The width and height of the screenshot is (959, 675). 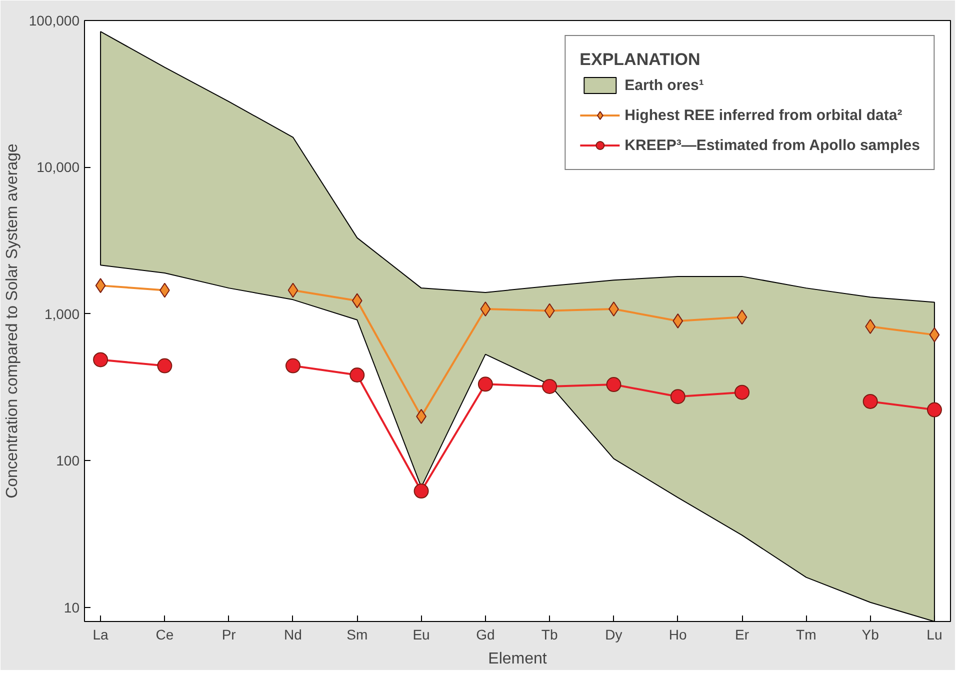 I want to click on x-tick-label: Gd, so click(x=485, y=634).